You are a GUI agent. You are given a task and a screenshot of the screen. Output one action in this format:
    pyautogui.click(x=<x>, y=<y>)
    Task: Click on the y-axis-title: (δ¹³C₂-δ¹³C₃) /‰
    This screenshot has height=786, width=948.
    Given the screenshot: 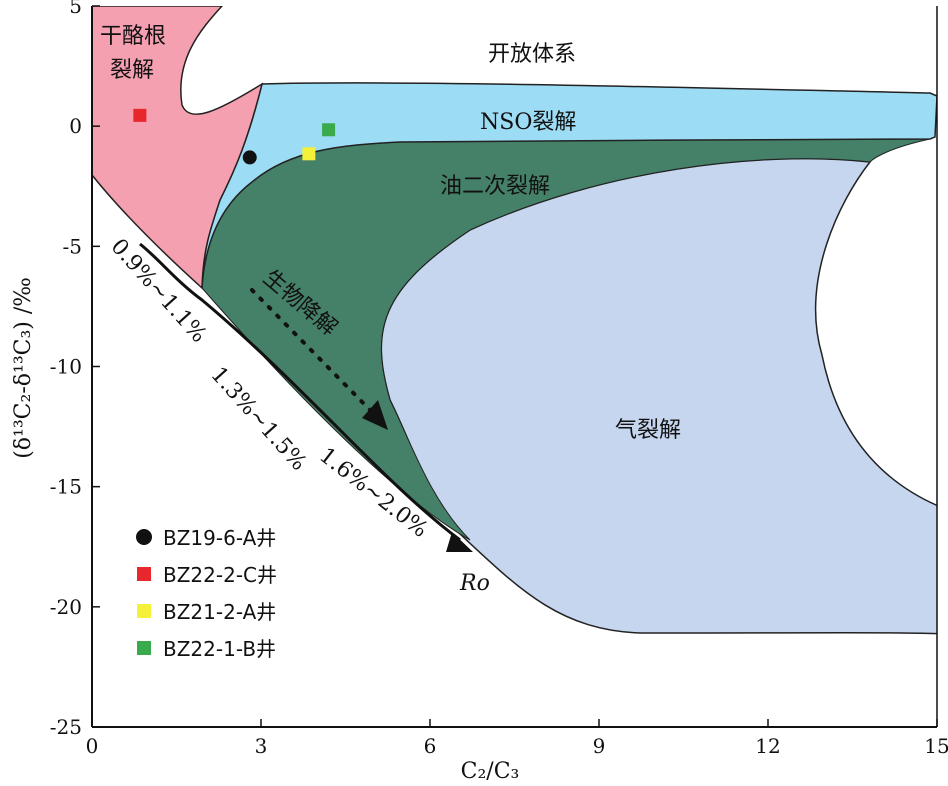 What is the action you would take?
    pyautogui.click(x=23, y=368)
    